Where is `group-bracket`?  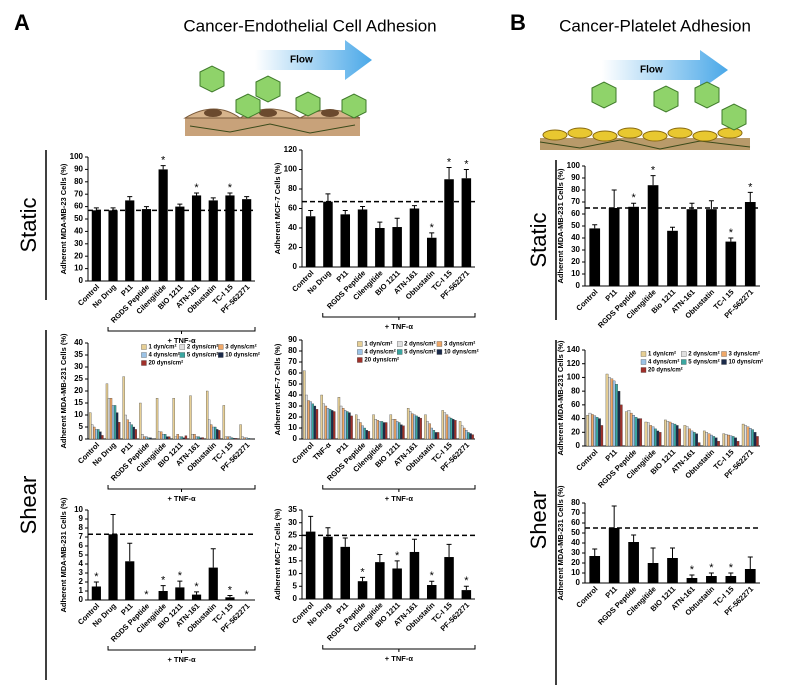
group-bracket is located at coordinates (399, 316).